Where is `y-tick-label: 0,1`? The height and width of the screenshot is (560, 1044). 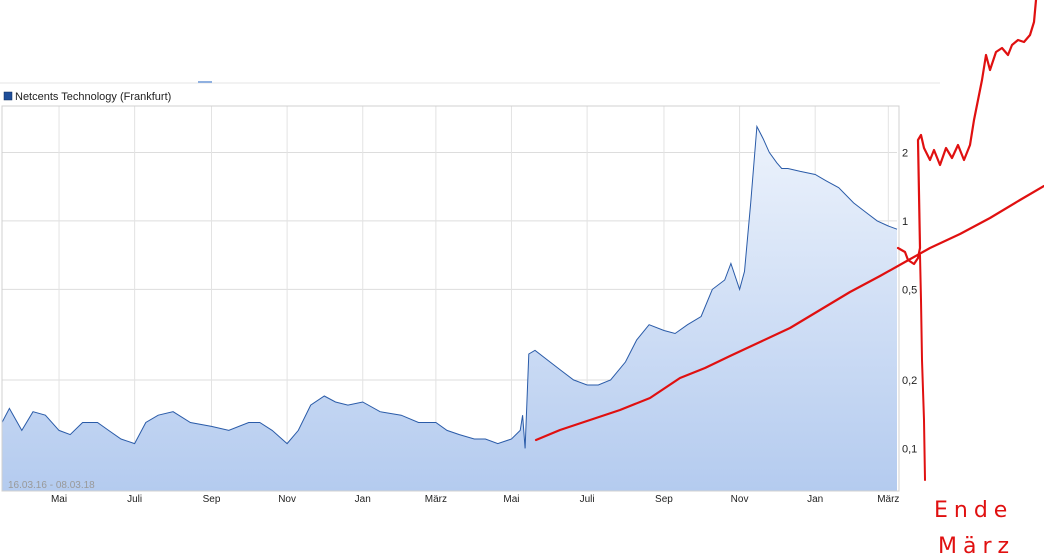
y-tick-label: 0,1 is located at coordinates (909, 449).